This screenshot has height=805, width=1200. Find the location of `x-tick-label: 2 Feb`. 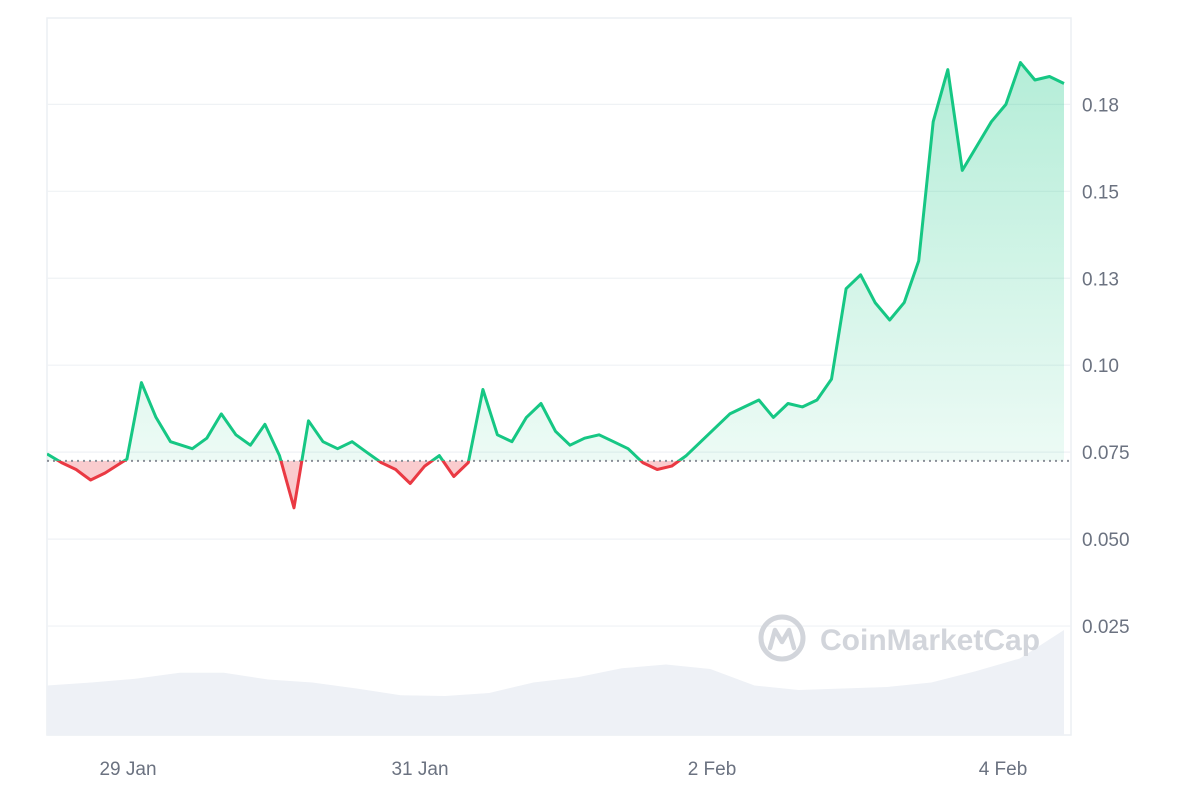

x-tick-label: 2 Feb is located at coordinates (712, 769).